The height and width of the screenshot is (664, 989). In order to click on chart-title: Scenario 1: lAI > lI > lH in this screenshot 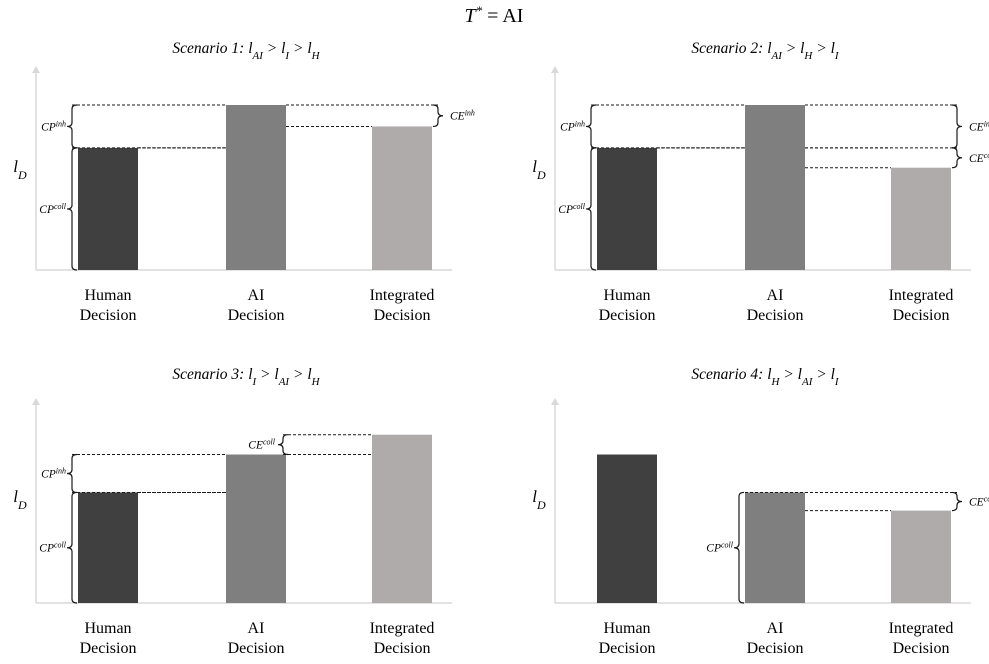, I will do `click(246, 51)`.